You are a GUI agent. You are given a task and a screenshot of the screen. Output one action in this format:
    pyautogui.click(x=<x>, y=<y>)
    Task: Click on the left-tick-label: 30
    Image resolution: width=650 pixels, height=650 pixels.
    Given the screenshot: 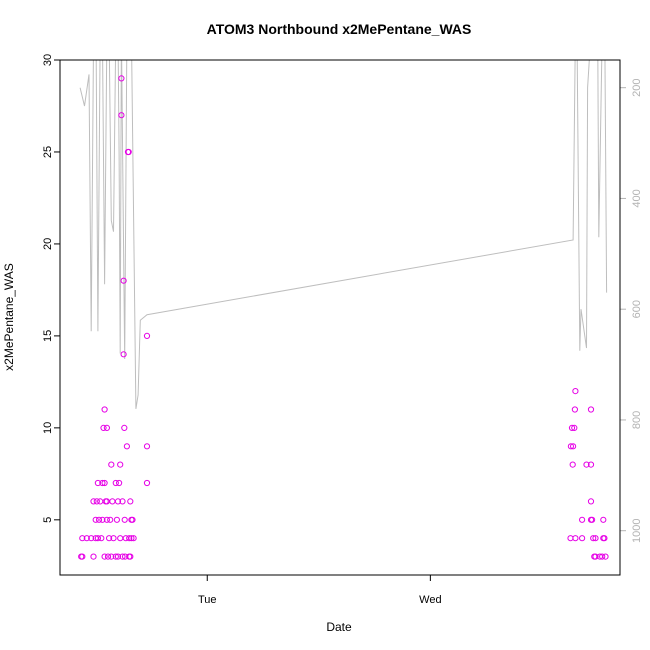 What is the action you would take?
    pyautogui.click(x=48, y=60)
    